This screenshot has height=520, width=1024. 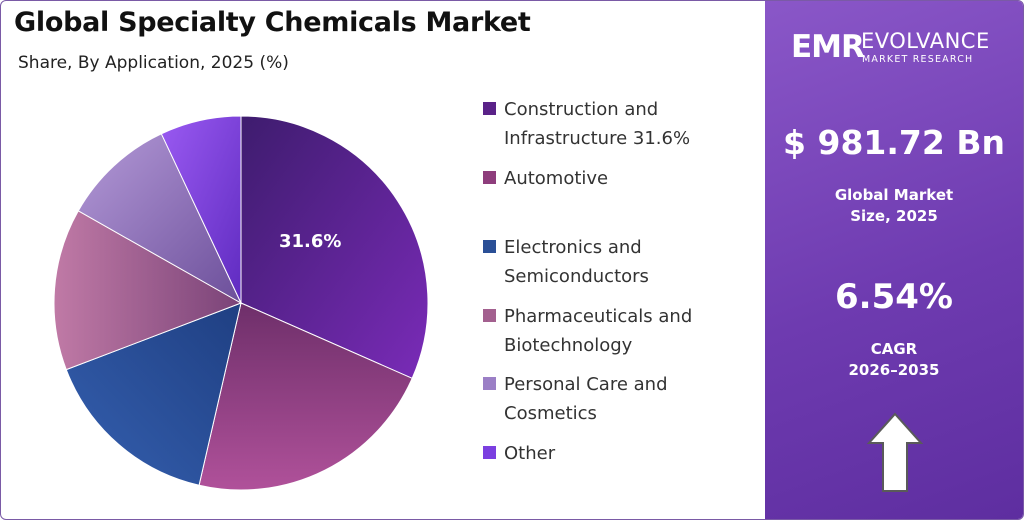 What do you see at coordinates (581, 109) in the screenshot?
I see `legend-label-line: Construction and` at bounding box center [581, 109].